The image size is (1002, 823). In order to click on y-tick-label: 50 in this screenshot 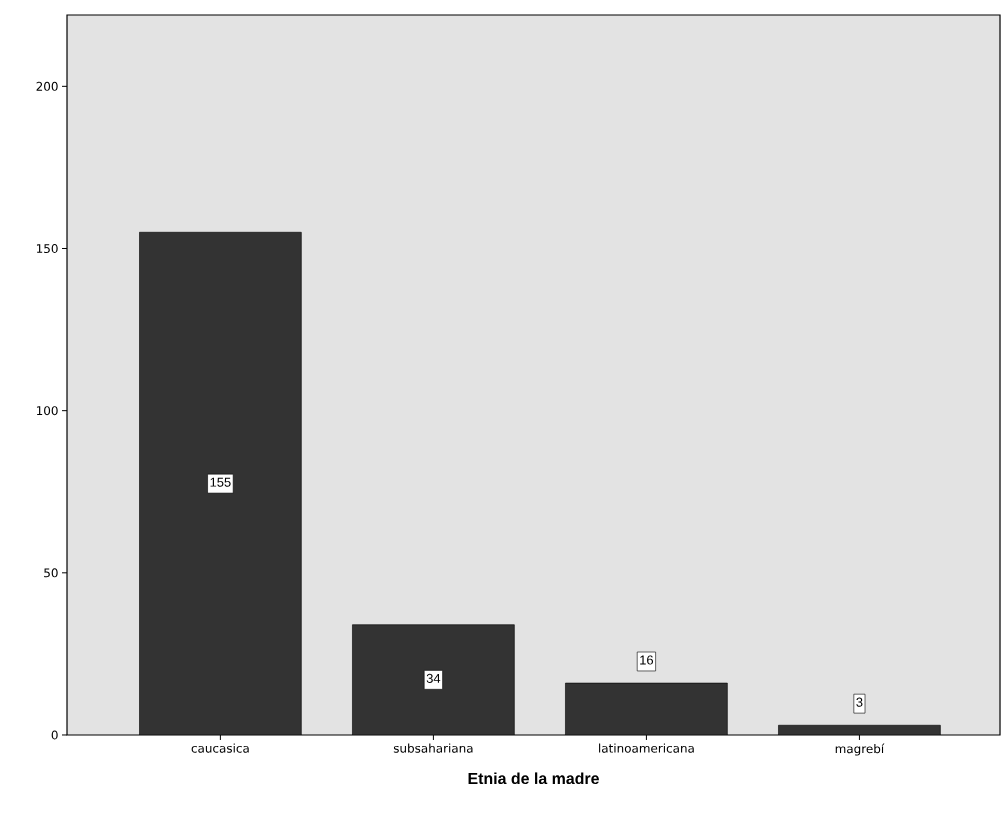, I will do `click(51, 573)`.